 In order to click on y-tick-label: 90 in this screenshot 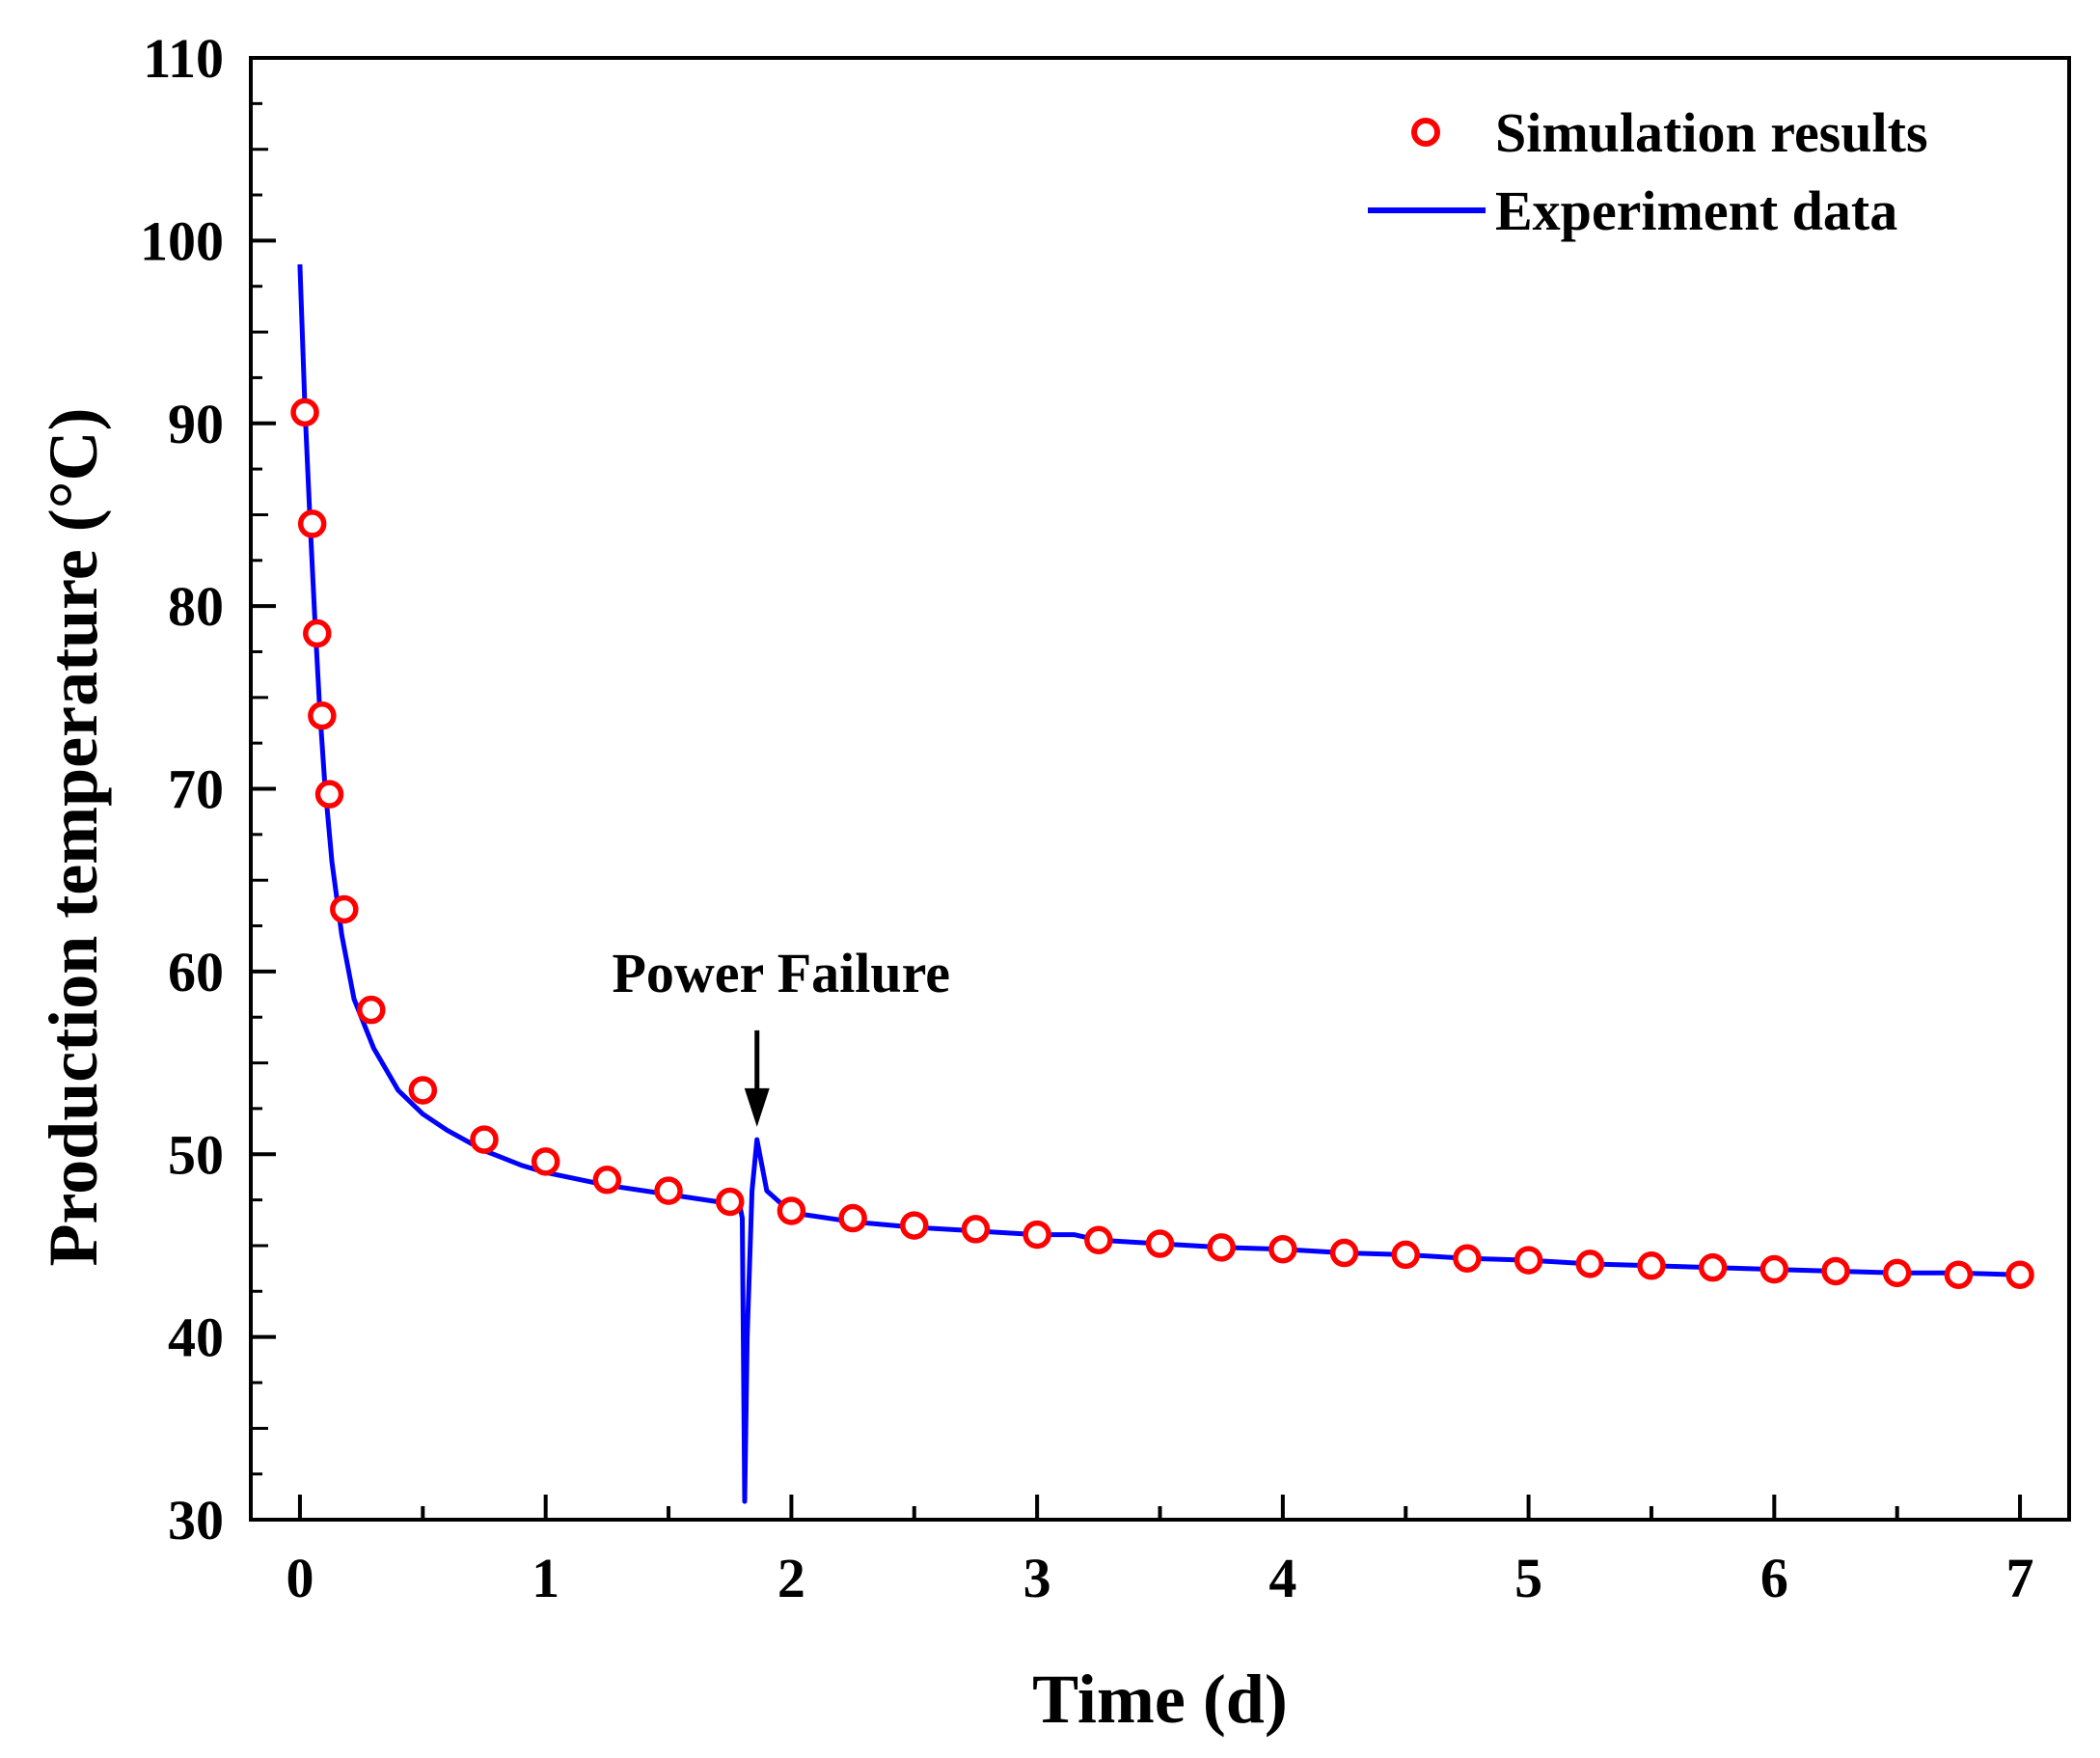, I will do `click(196, 424)`.